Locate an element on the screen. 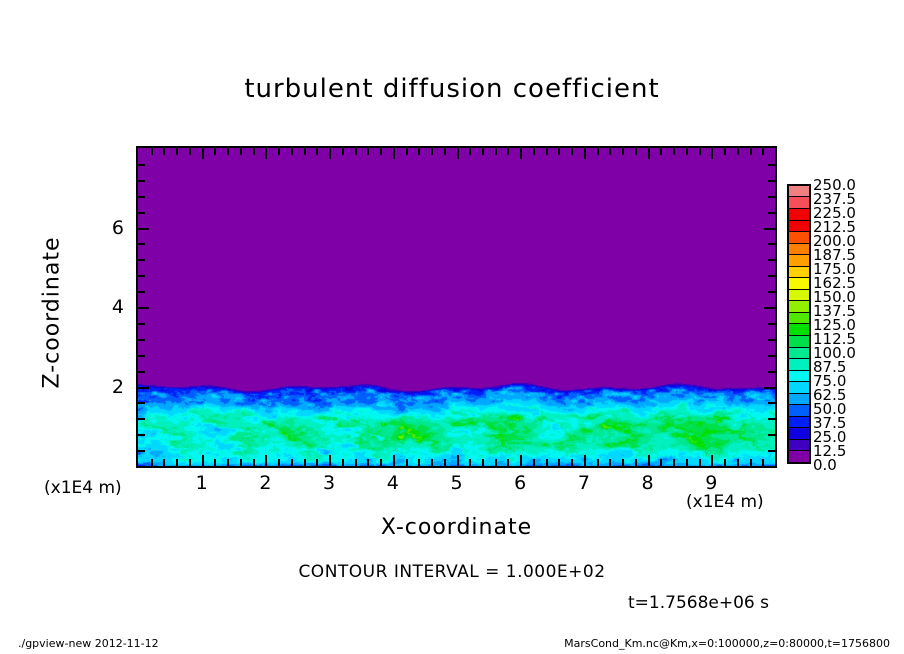 The image size is (904, 654). colorbar-level-label: 150.0 is located at coordinates (834, 297).